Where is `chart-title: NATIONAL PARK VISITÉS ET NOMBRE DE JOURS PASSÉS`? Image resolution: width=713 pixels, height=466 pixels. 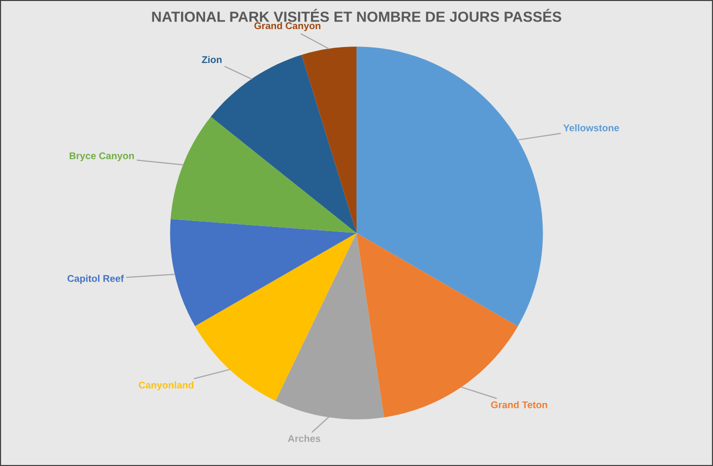 chart-title: NATIONAL PARK VISITÉS ET NOMBRE DE JOURS PASSÉS is located at coordinates (357, 15).